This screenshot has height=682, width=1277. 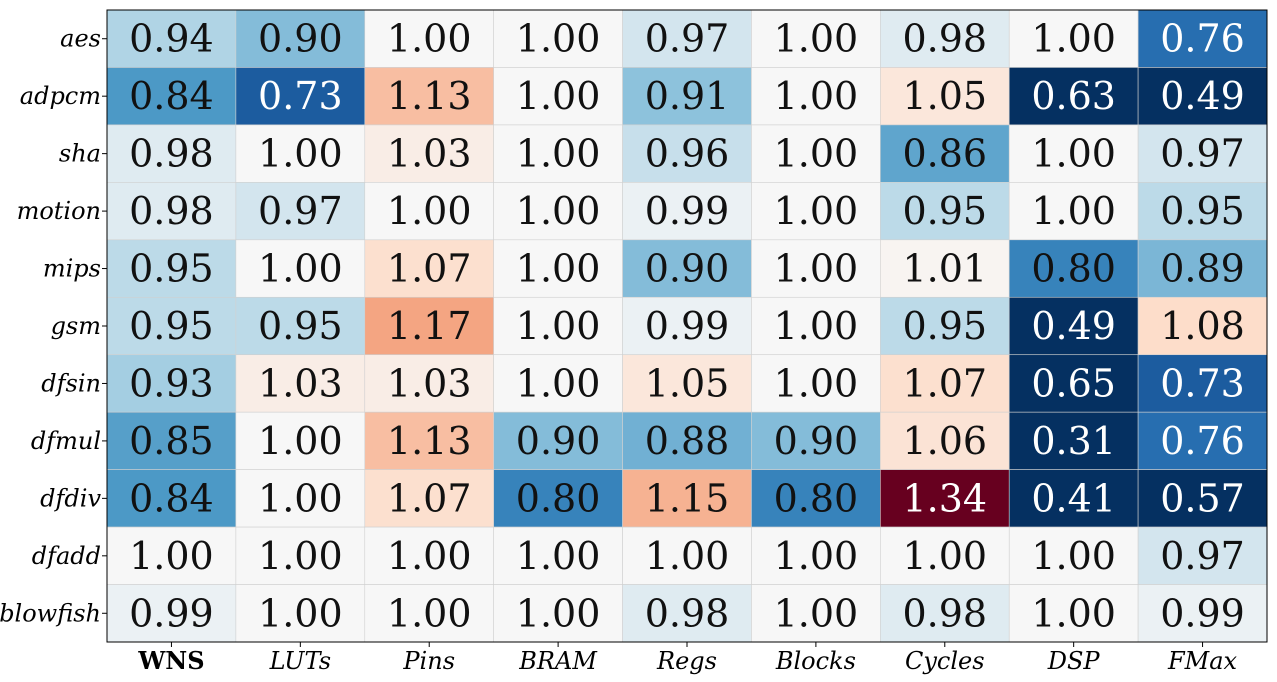 What do you see at coordinates (1073, 383) in the screenshot?
I see `cell-value-label: 0.65` at bounding box center [1073, 383].